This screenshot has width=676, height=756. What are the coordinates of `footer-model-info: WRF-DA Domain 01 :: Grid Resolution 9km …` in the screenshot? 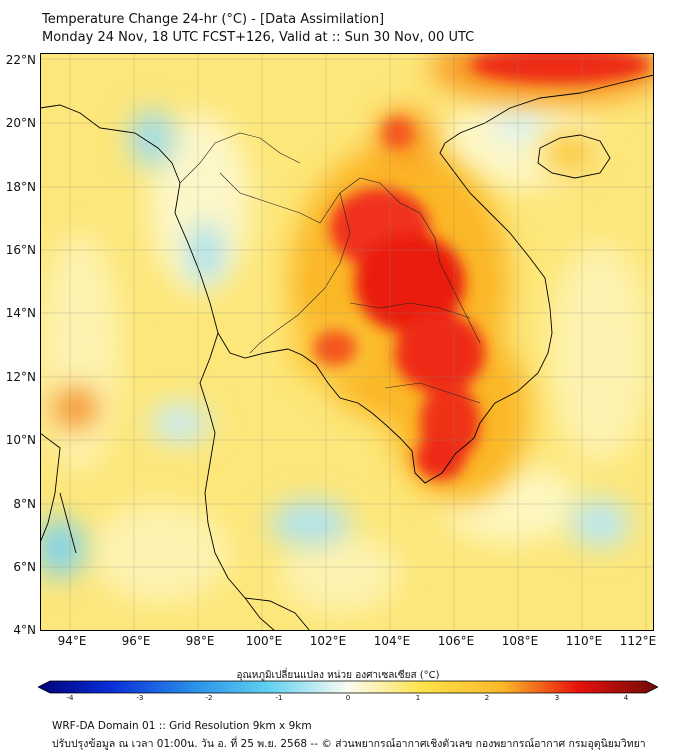 It's located at (182, 726).